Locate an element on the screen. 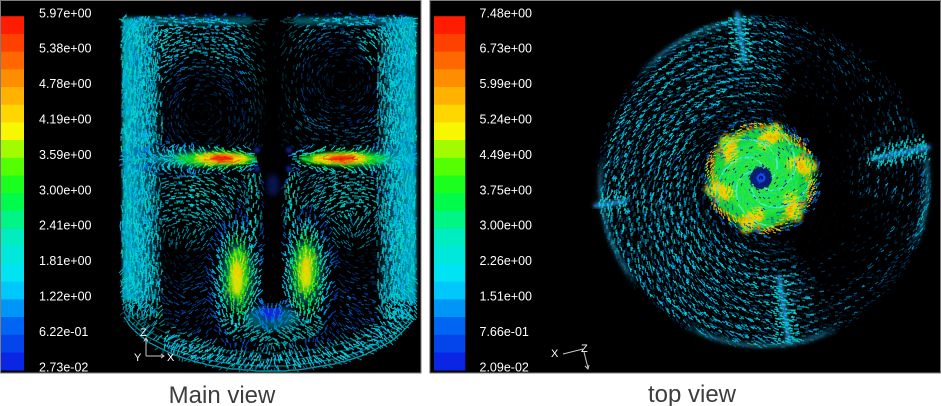 The height and width of the screenshot is (406, 941). svg-text: 2.26e+00 is located at coordinates (506, 261).